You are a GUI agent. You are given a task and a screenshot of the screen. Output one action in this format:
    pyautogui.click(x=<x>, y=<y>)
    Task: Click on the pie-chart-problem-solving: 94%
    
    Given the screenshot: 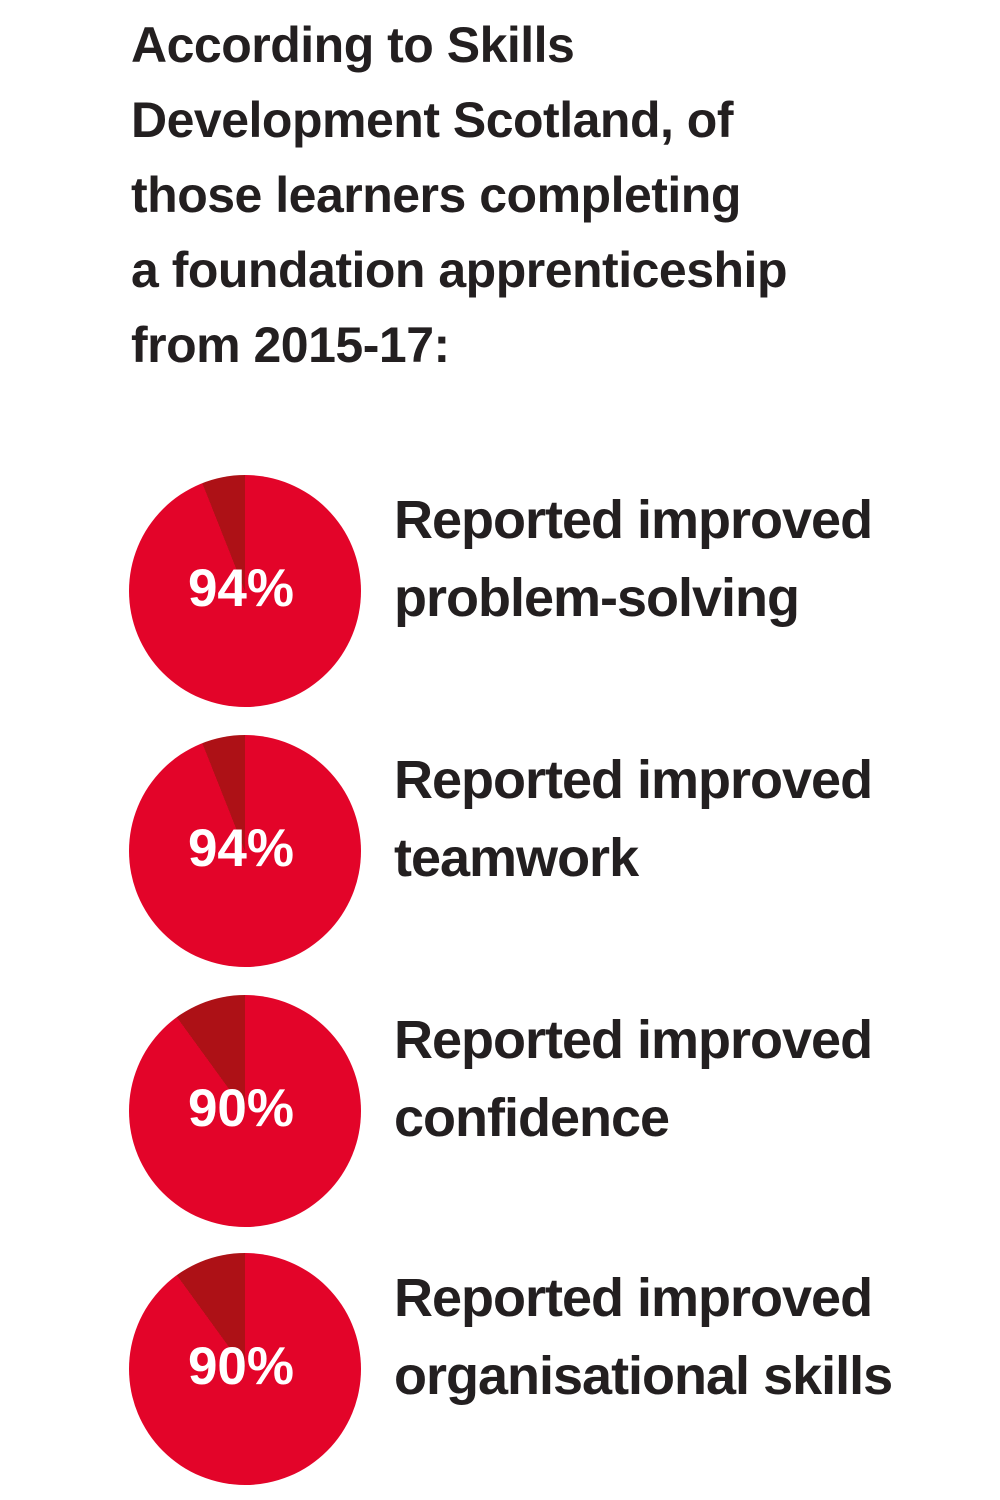 What is the action you would take?
    pyautogui.click(x=245, y=591)
    